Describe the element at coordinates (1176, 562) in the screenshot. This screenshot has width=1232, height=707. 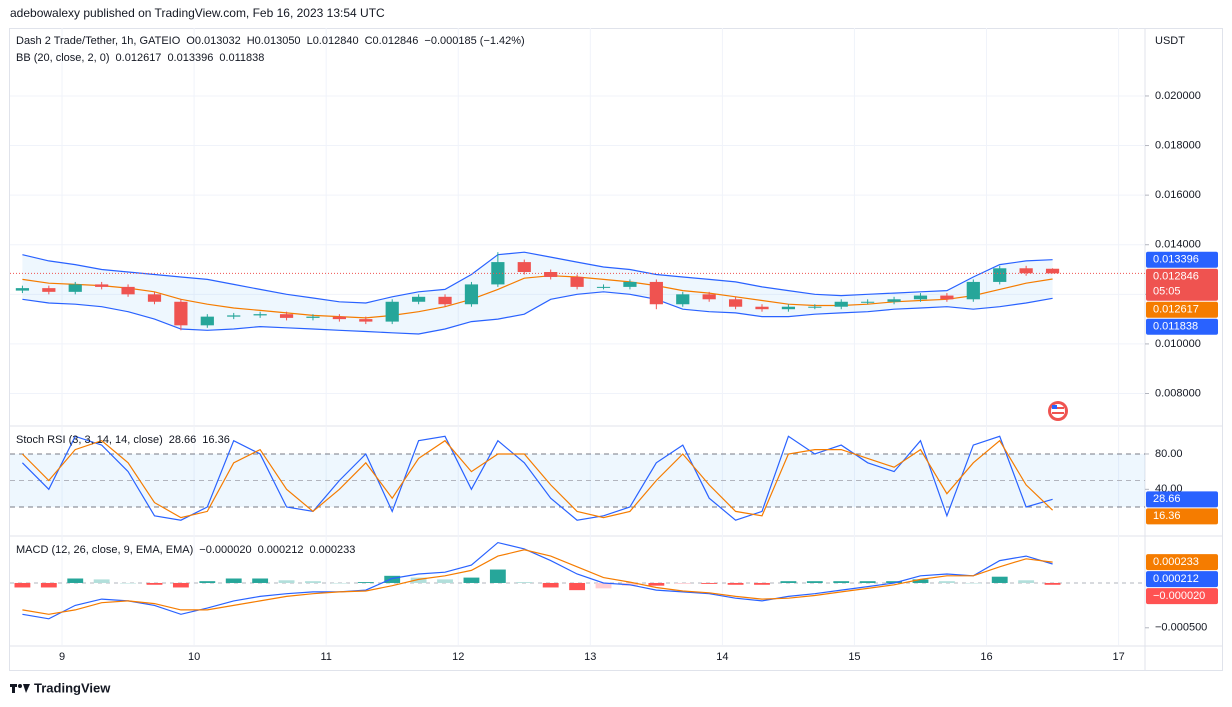
I see `price-tag-label: 0.000233` at that location.